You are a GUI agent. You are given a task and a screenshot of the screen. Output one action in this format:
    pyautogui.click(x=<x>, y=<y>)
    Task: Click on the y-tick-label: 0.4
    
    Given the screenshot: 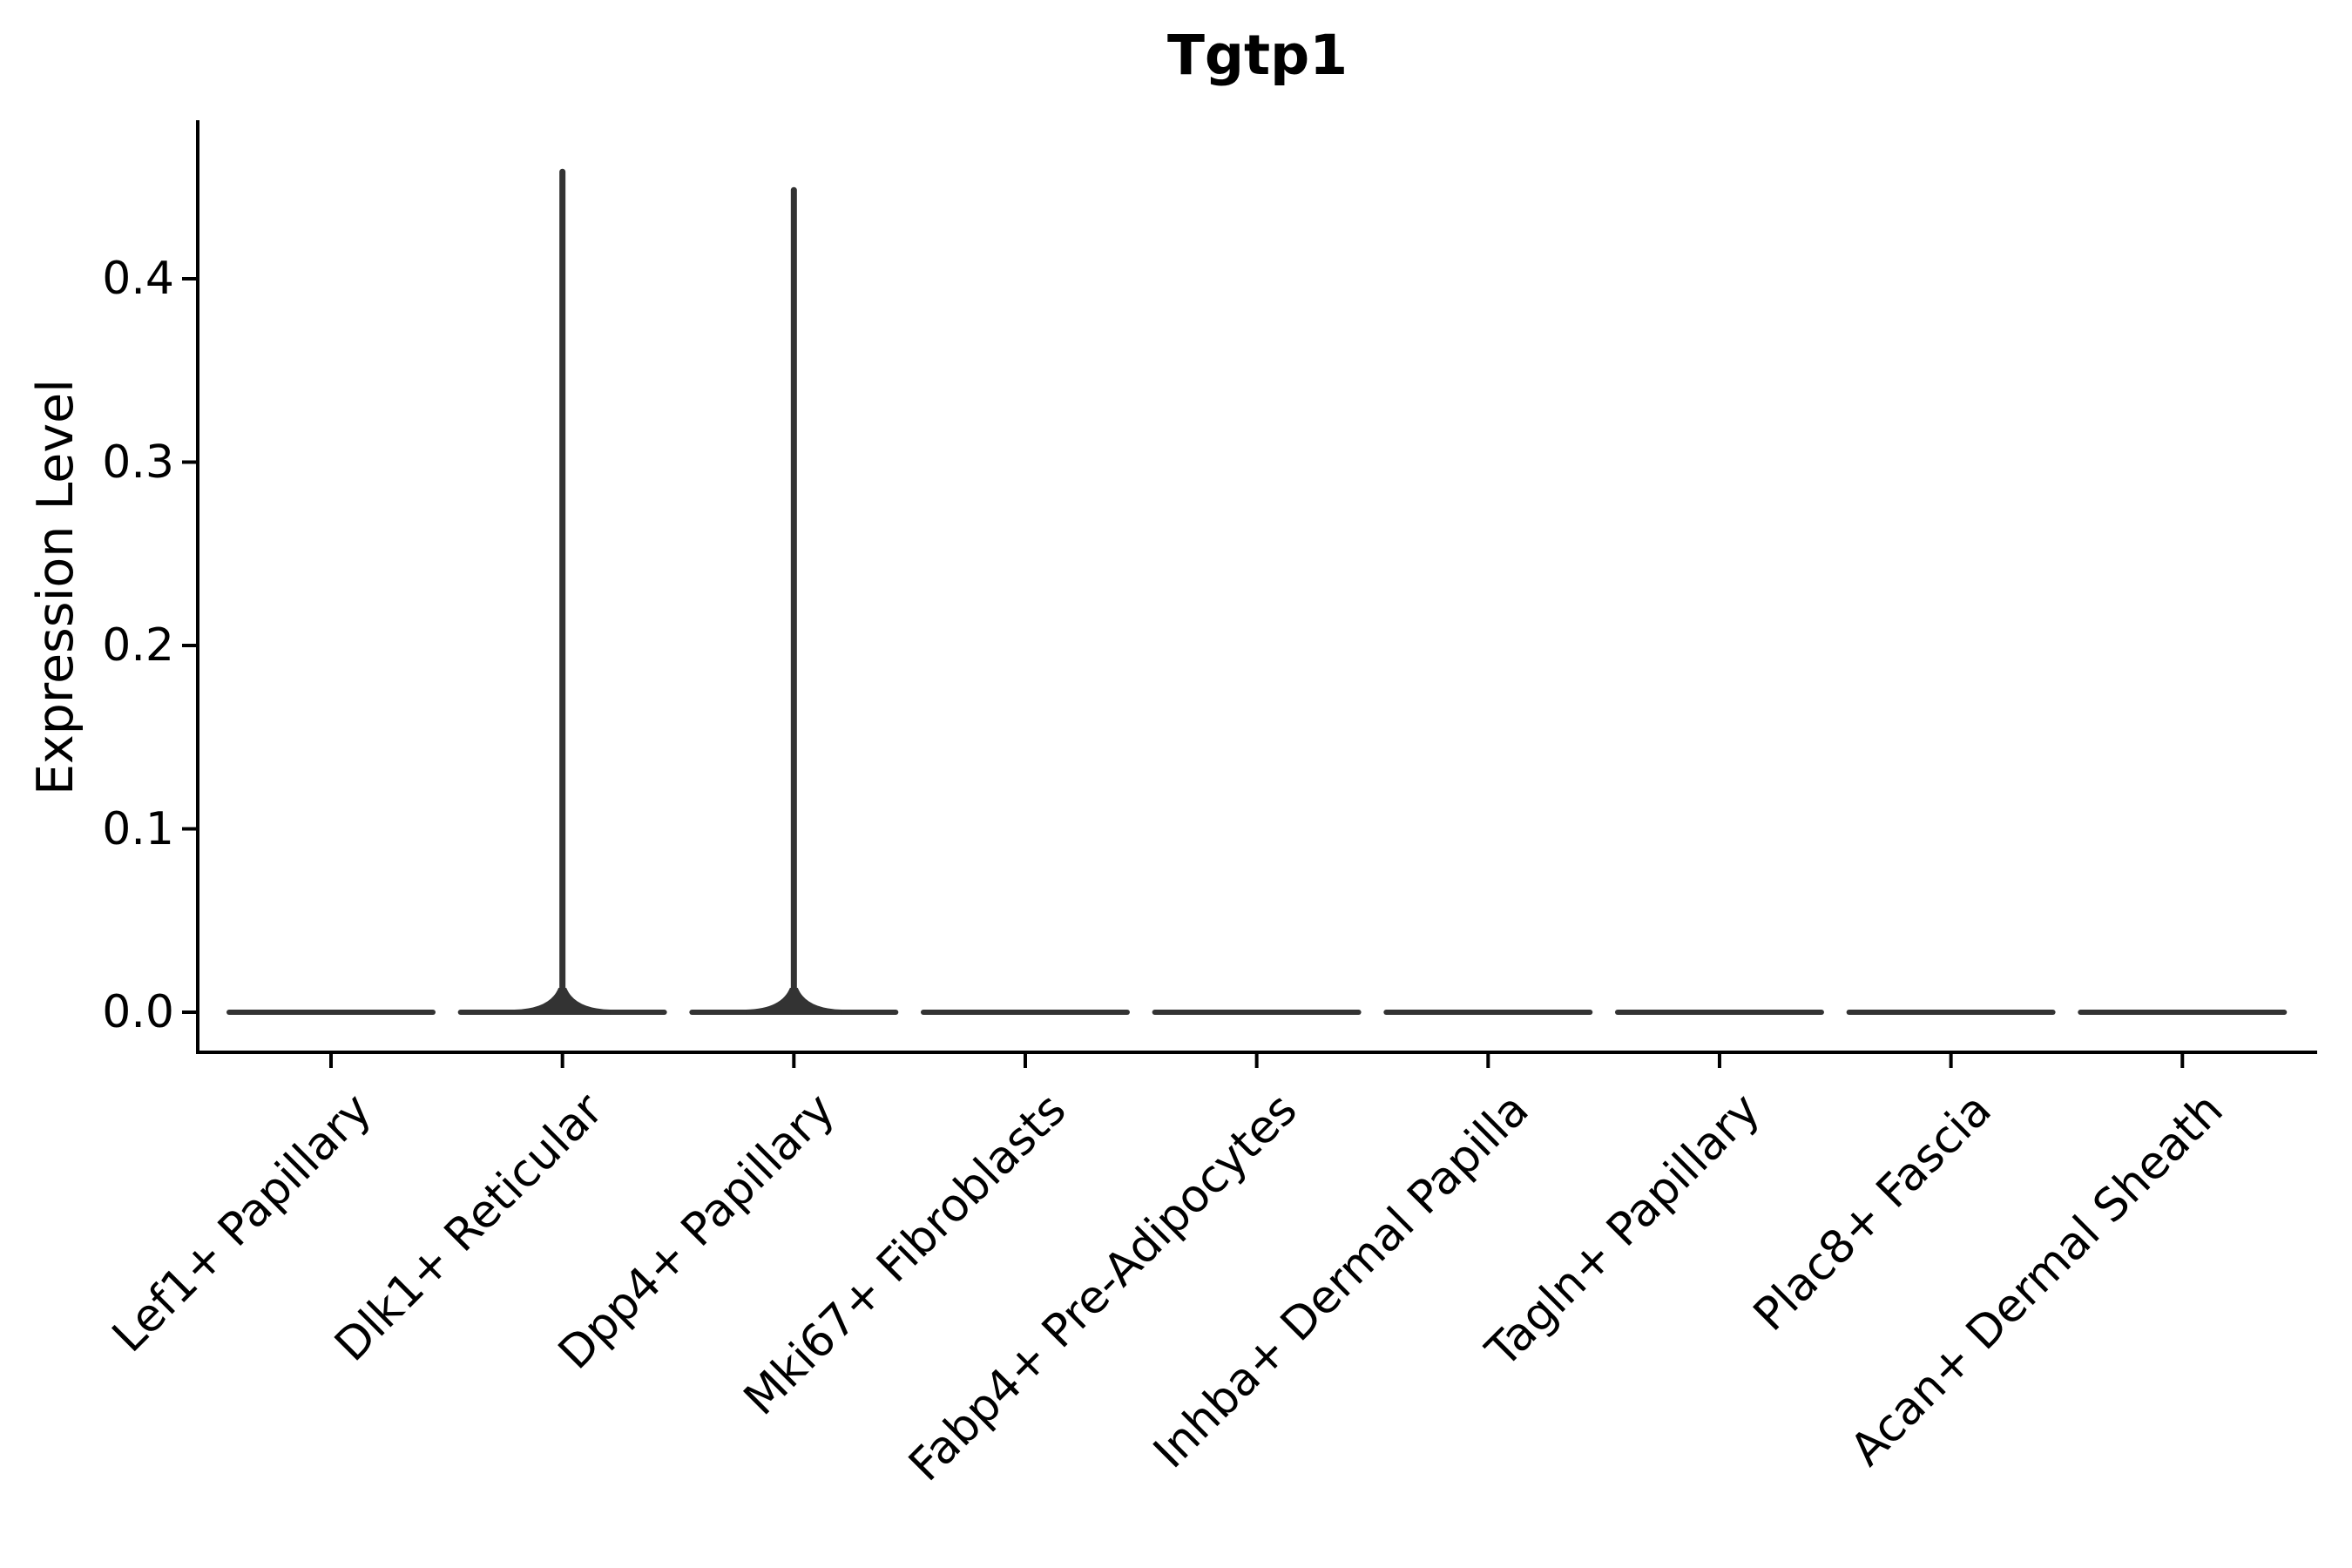 What is the action you would take?
    pyautogui.click(x=138, y=279)
    